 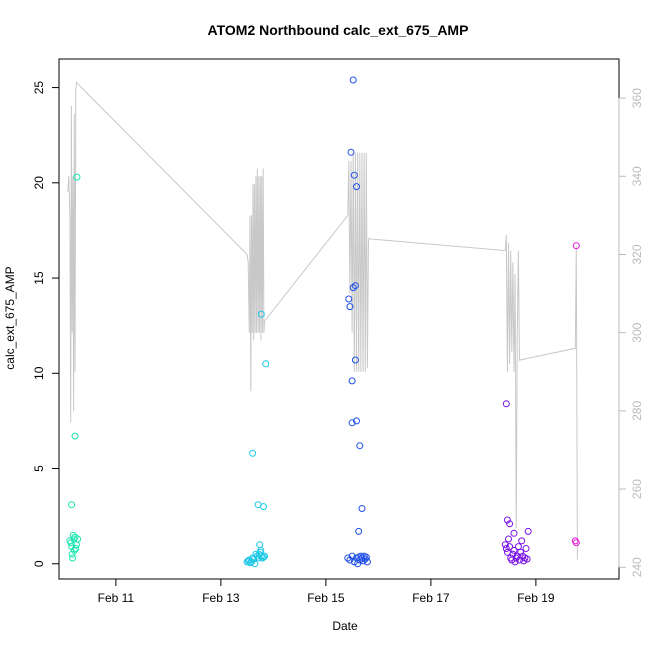 What do you see at coordinates (10, 317) in the screenshot?
I see `y-axis-label: calc_ext_675_AMP` at bounding box center [10, 317].